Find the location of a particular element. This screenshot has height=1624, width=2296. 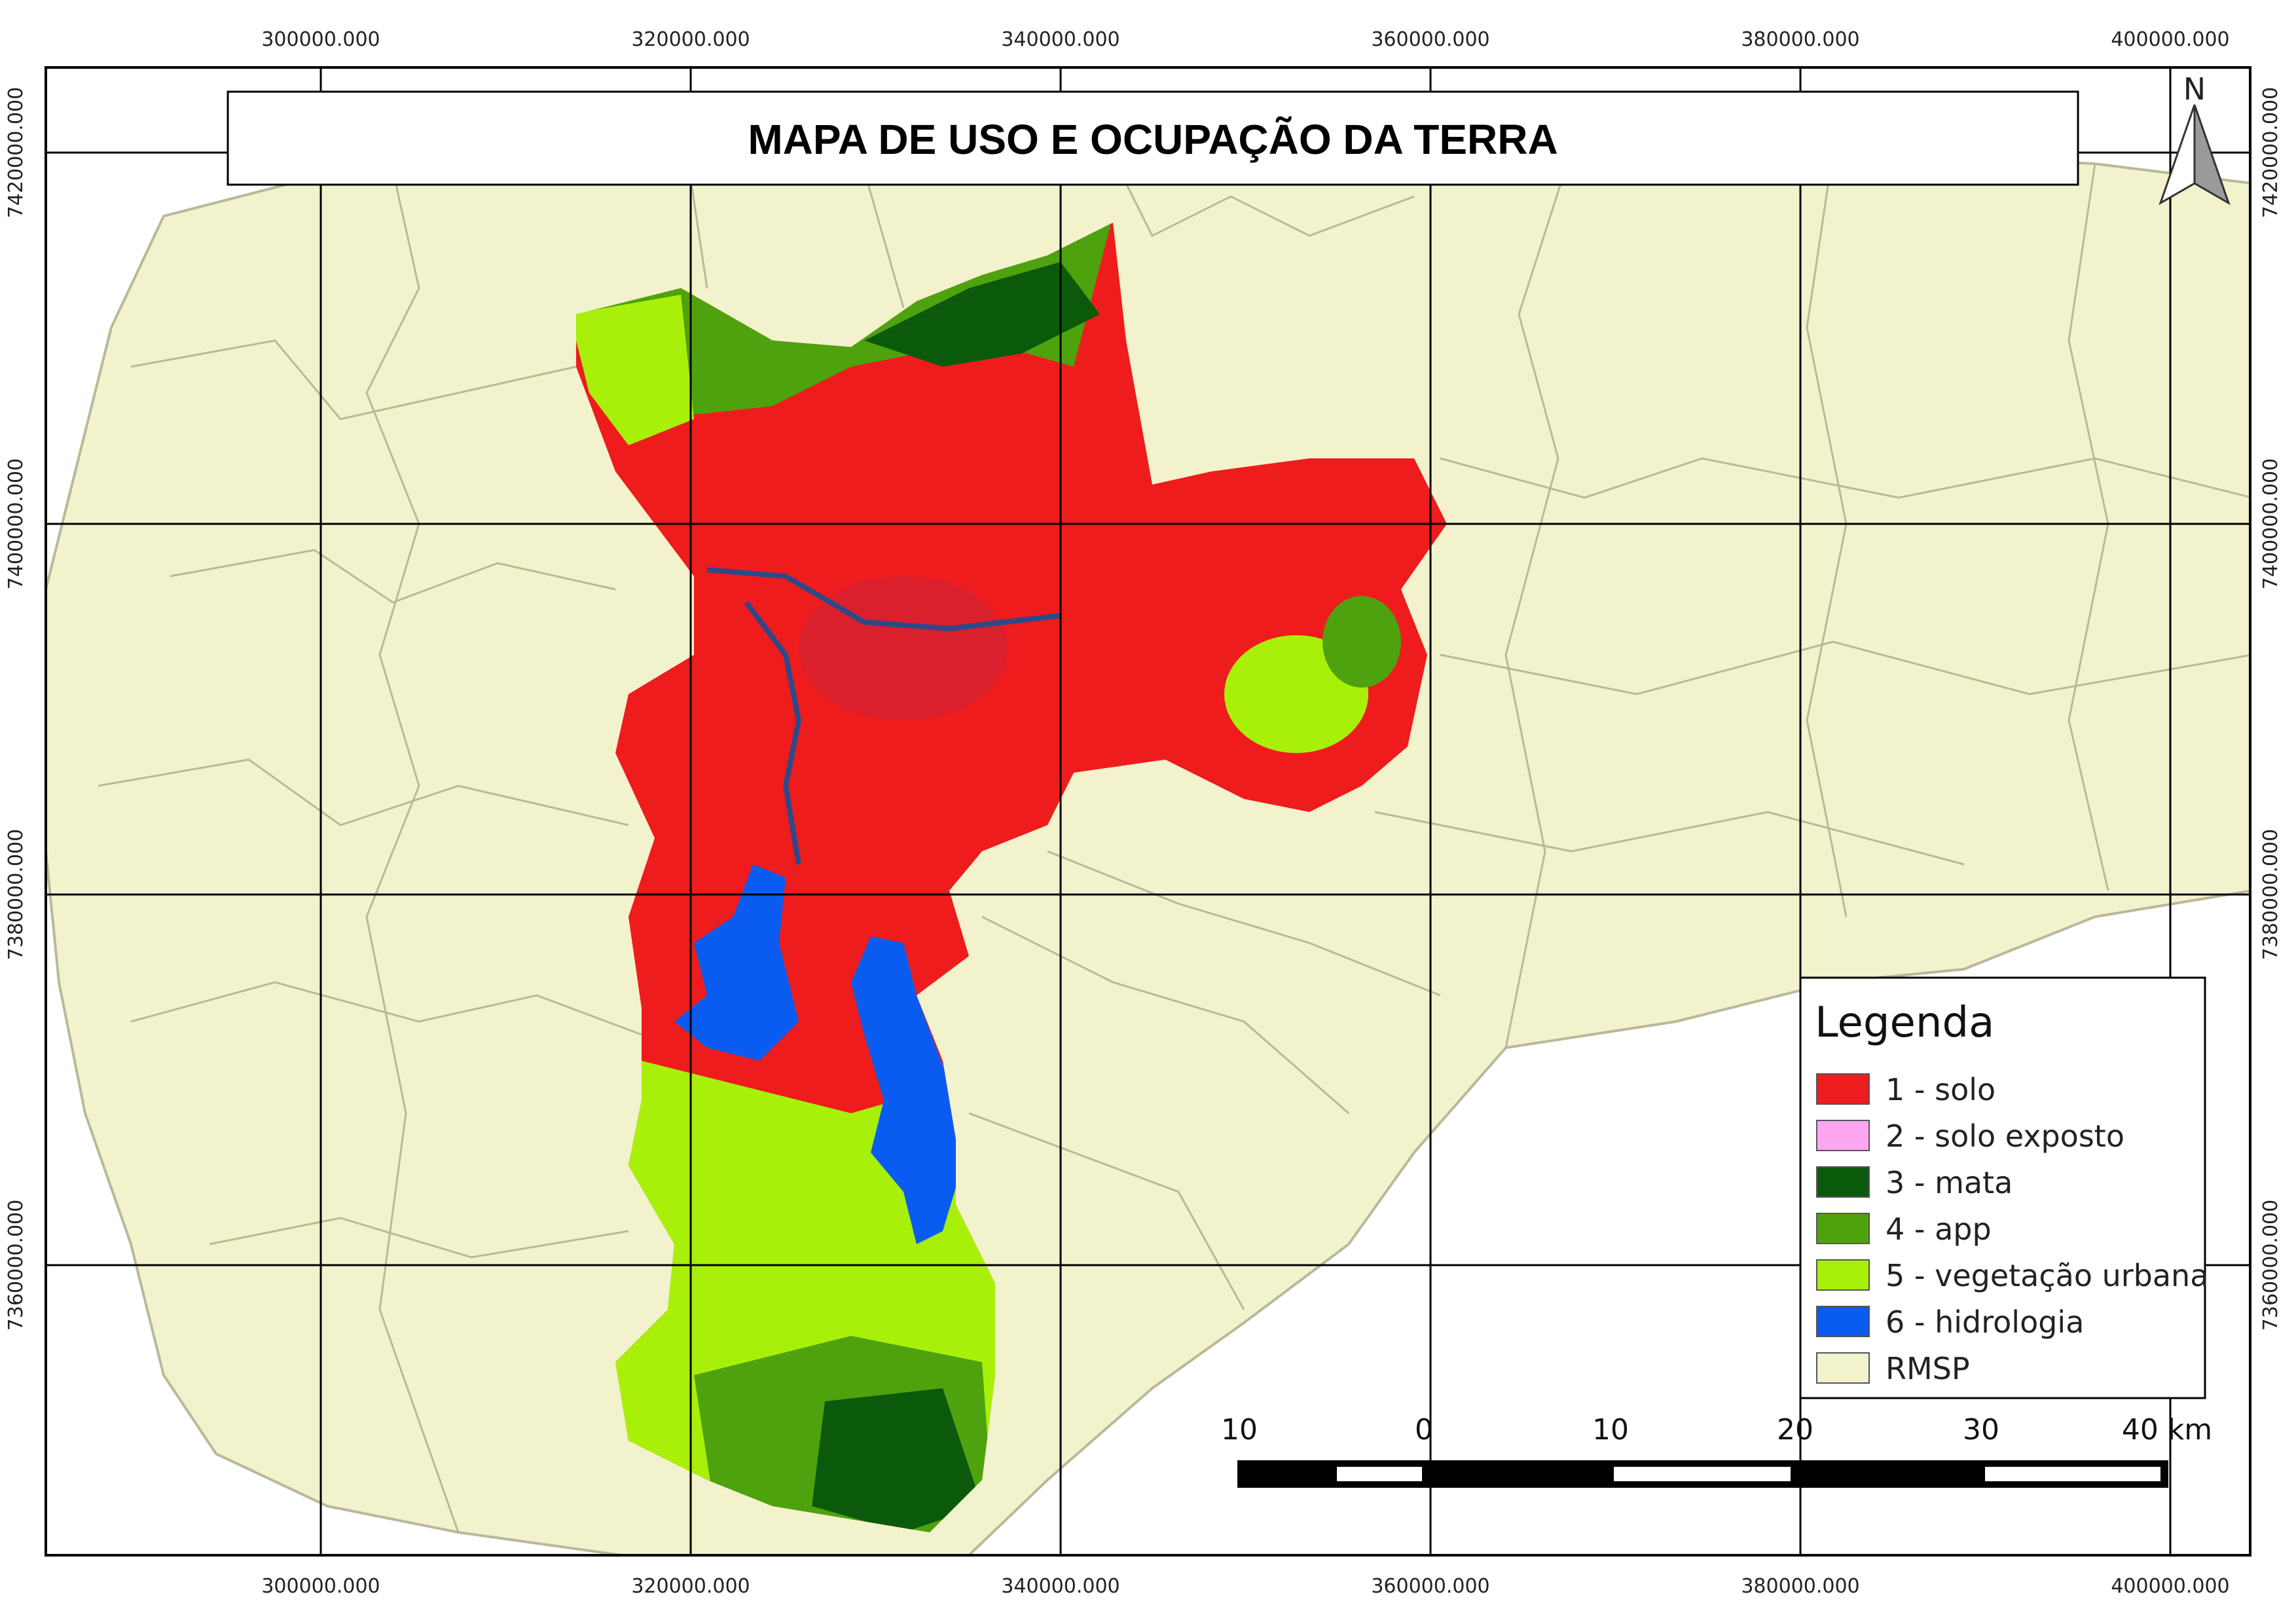

legend-label: RMSP is located at coordinates (1928, 1368).